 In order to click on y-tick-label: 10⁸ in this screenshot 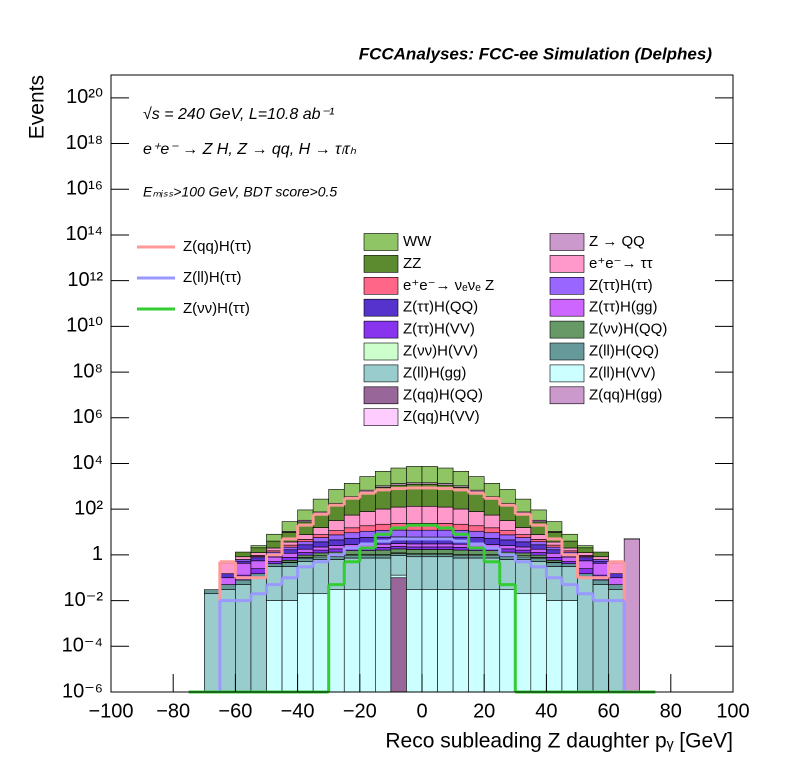, I will do `click(87, 371)`.